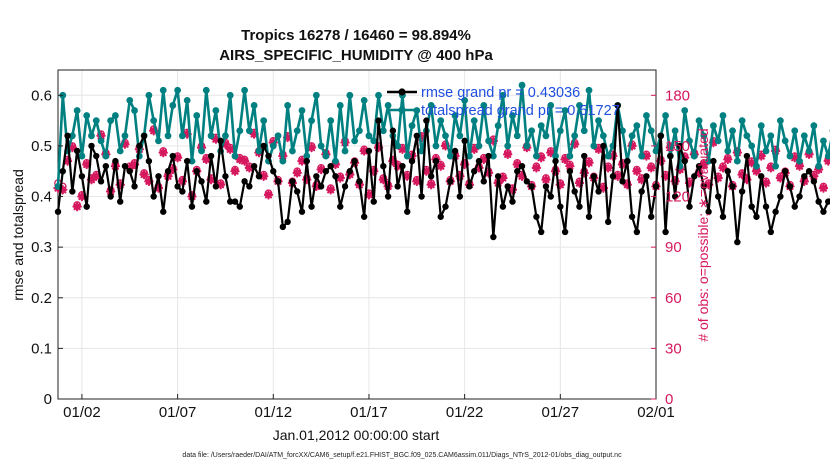  I want to click on legend-totalspread-marker, so click(402, 110).